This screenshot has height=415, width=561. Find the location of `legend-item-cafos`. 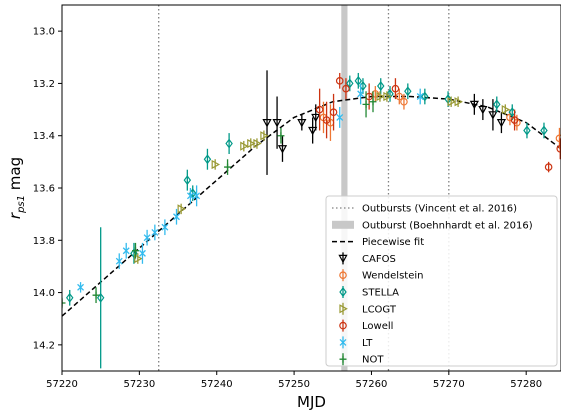

legend-item-cafos is located at coordinates (343, 258).